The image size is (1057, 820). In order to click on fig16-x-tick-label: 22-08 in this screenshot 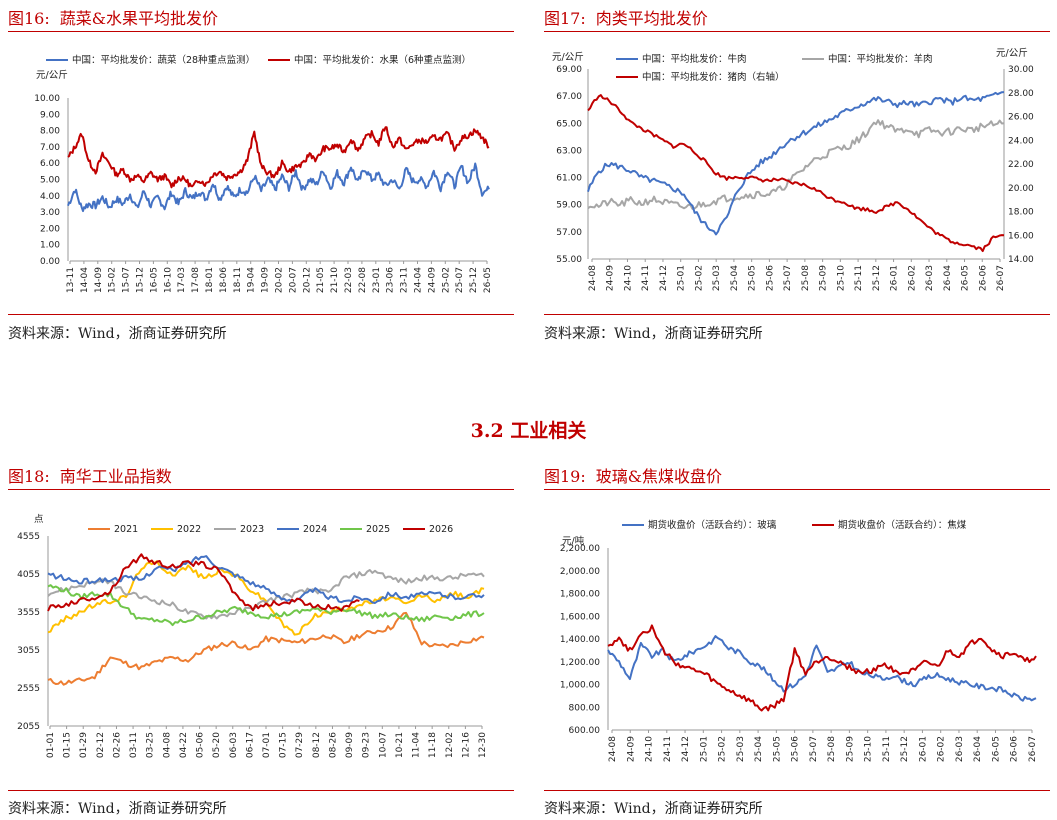, I will do `click(363, 280)`.